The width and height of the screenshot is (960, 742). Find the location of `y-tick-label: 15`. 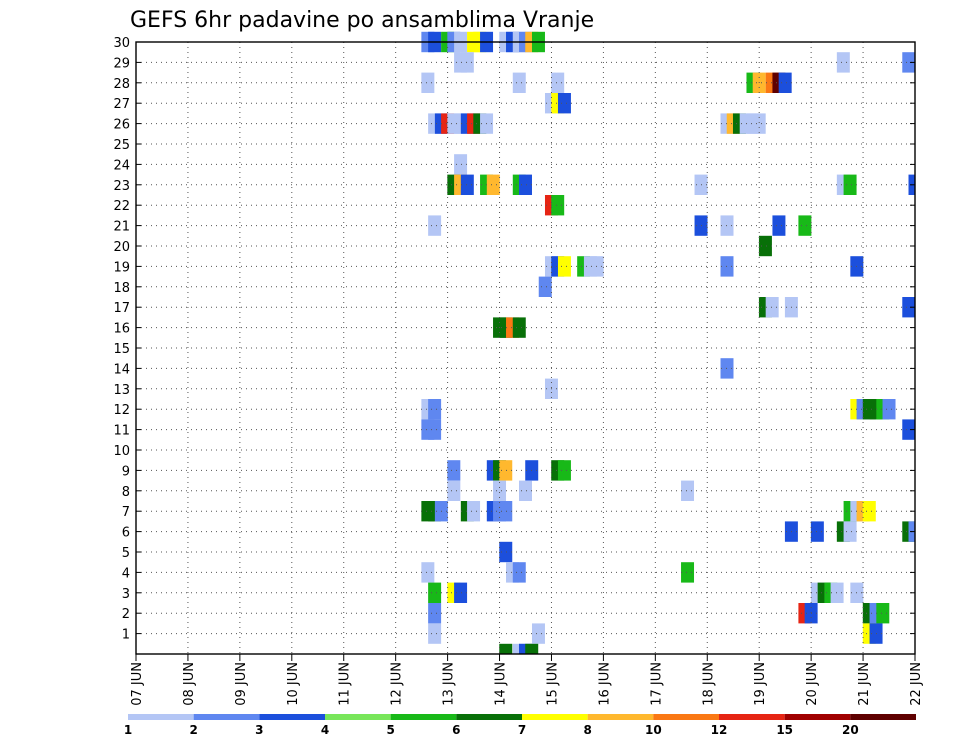

y-tick-label: 15 is located at coordinates (121, 349).